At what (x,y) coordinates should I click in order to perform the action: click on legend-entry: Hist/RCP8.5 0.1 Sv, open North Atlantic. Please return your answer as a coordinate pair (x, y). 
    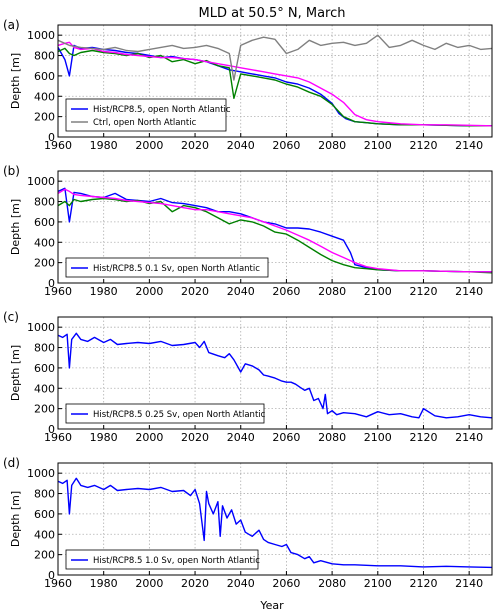
    Looking at the image, I should click on (176, 269).